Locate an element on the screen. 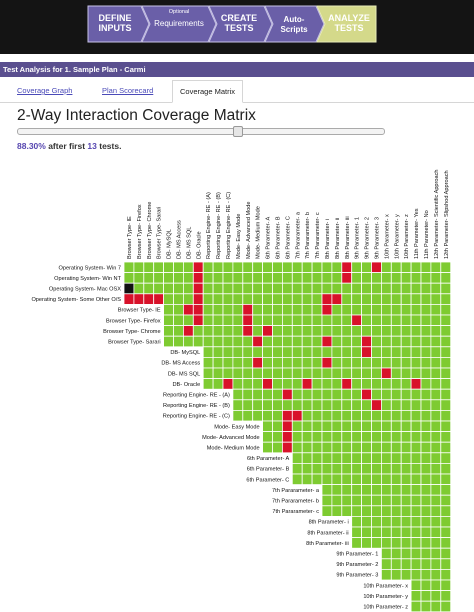 This screenshot has width=474, height=612. tab-coverage-matrix: Coverage Matrix is located at coordinates (208, 91).